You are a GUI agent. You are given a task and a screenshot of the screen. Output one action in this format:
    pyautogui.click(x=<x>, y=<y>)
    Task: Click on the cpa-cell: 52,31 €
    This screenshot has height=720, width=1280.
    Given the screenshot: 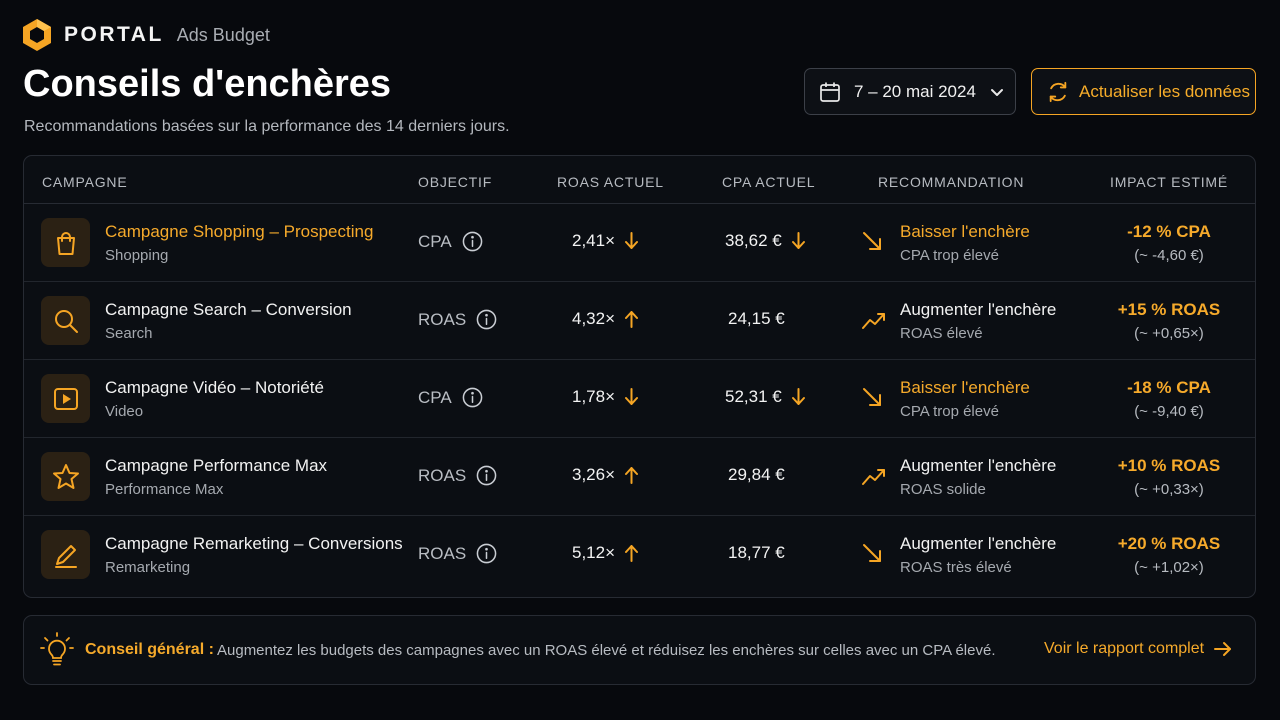 What is the action you would take?
    pyautogui.click(x=766, y=397)
    